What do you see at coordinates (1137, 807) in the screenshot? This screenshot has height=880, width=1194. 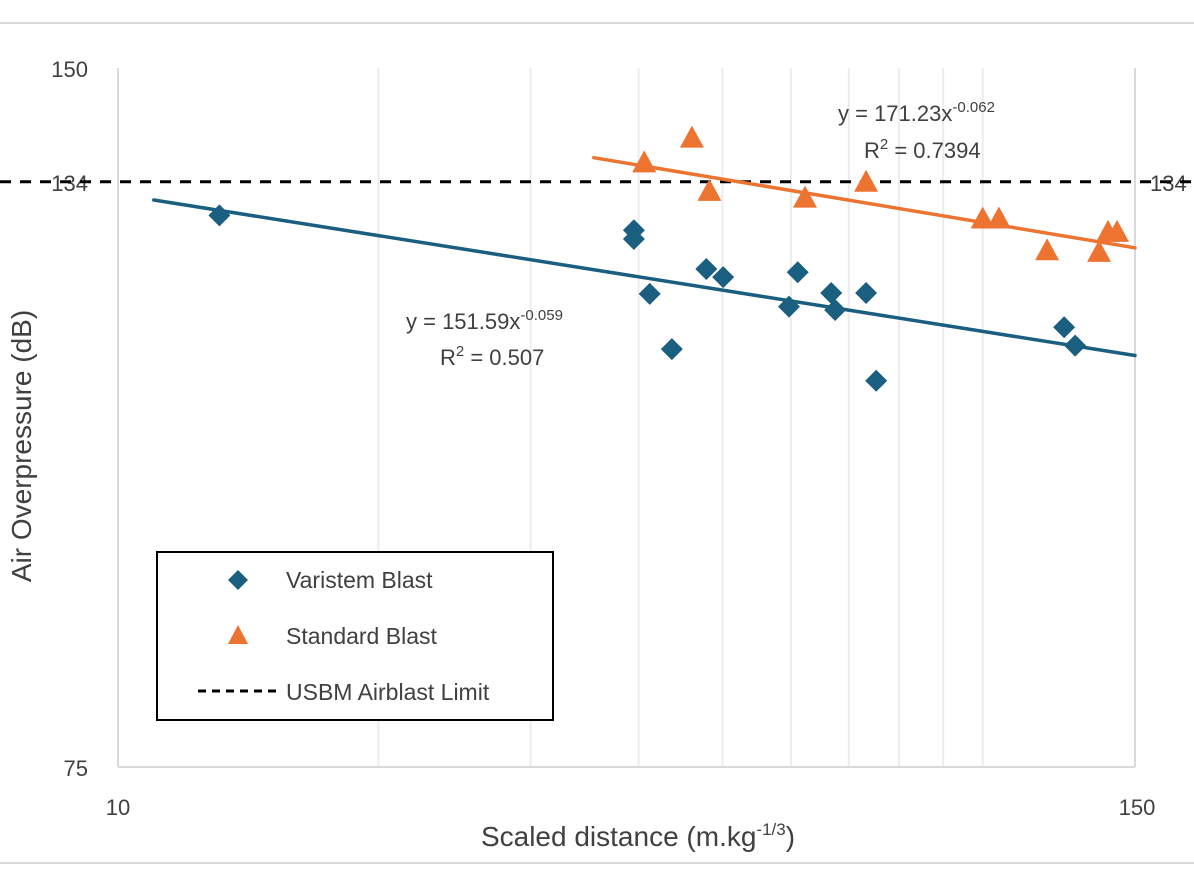 I see `x-tick-label: 150` at bounding box center [1137, 807].